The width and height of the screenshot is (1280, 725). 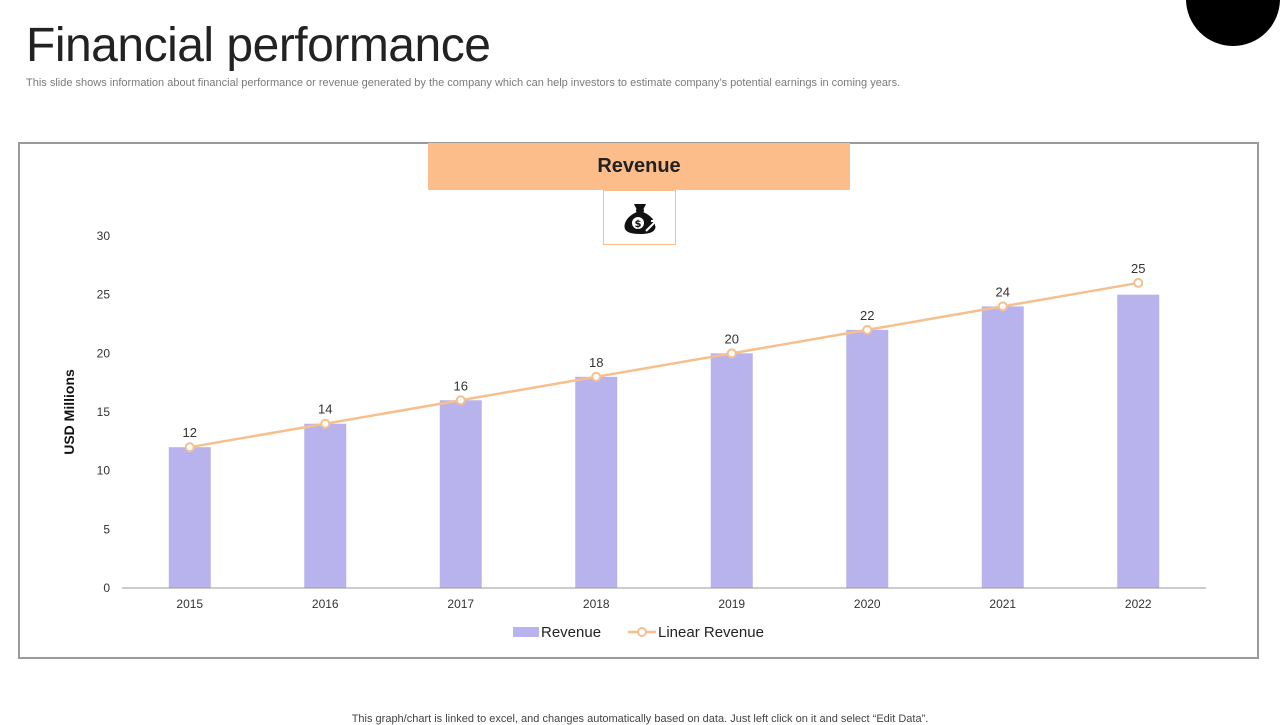 What do you see at coordinates (190, 432) in the screenshot?
I see `data-label: 12` at bounding box center [190, 432].